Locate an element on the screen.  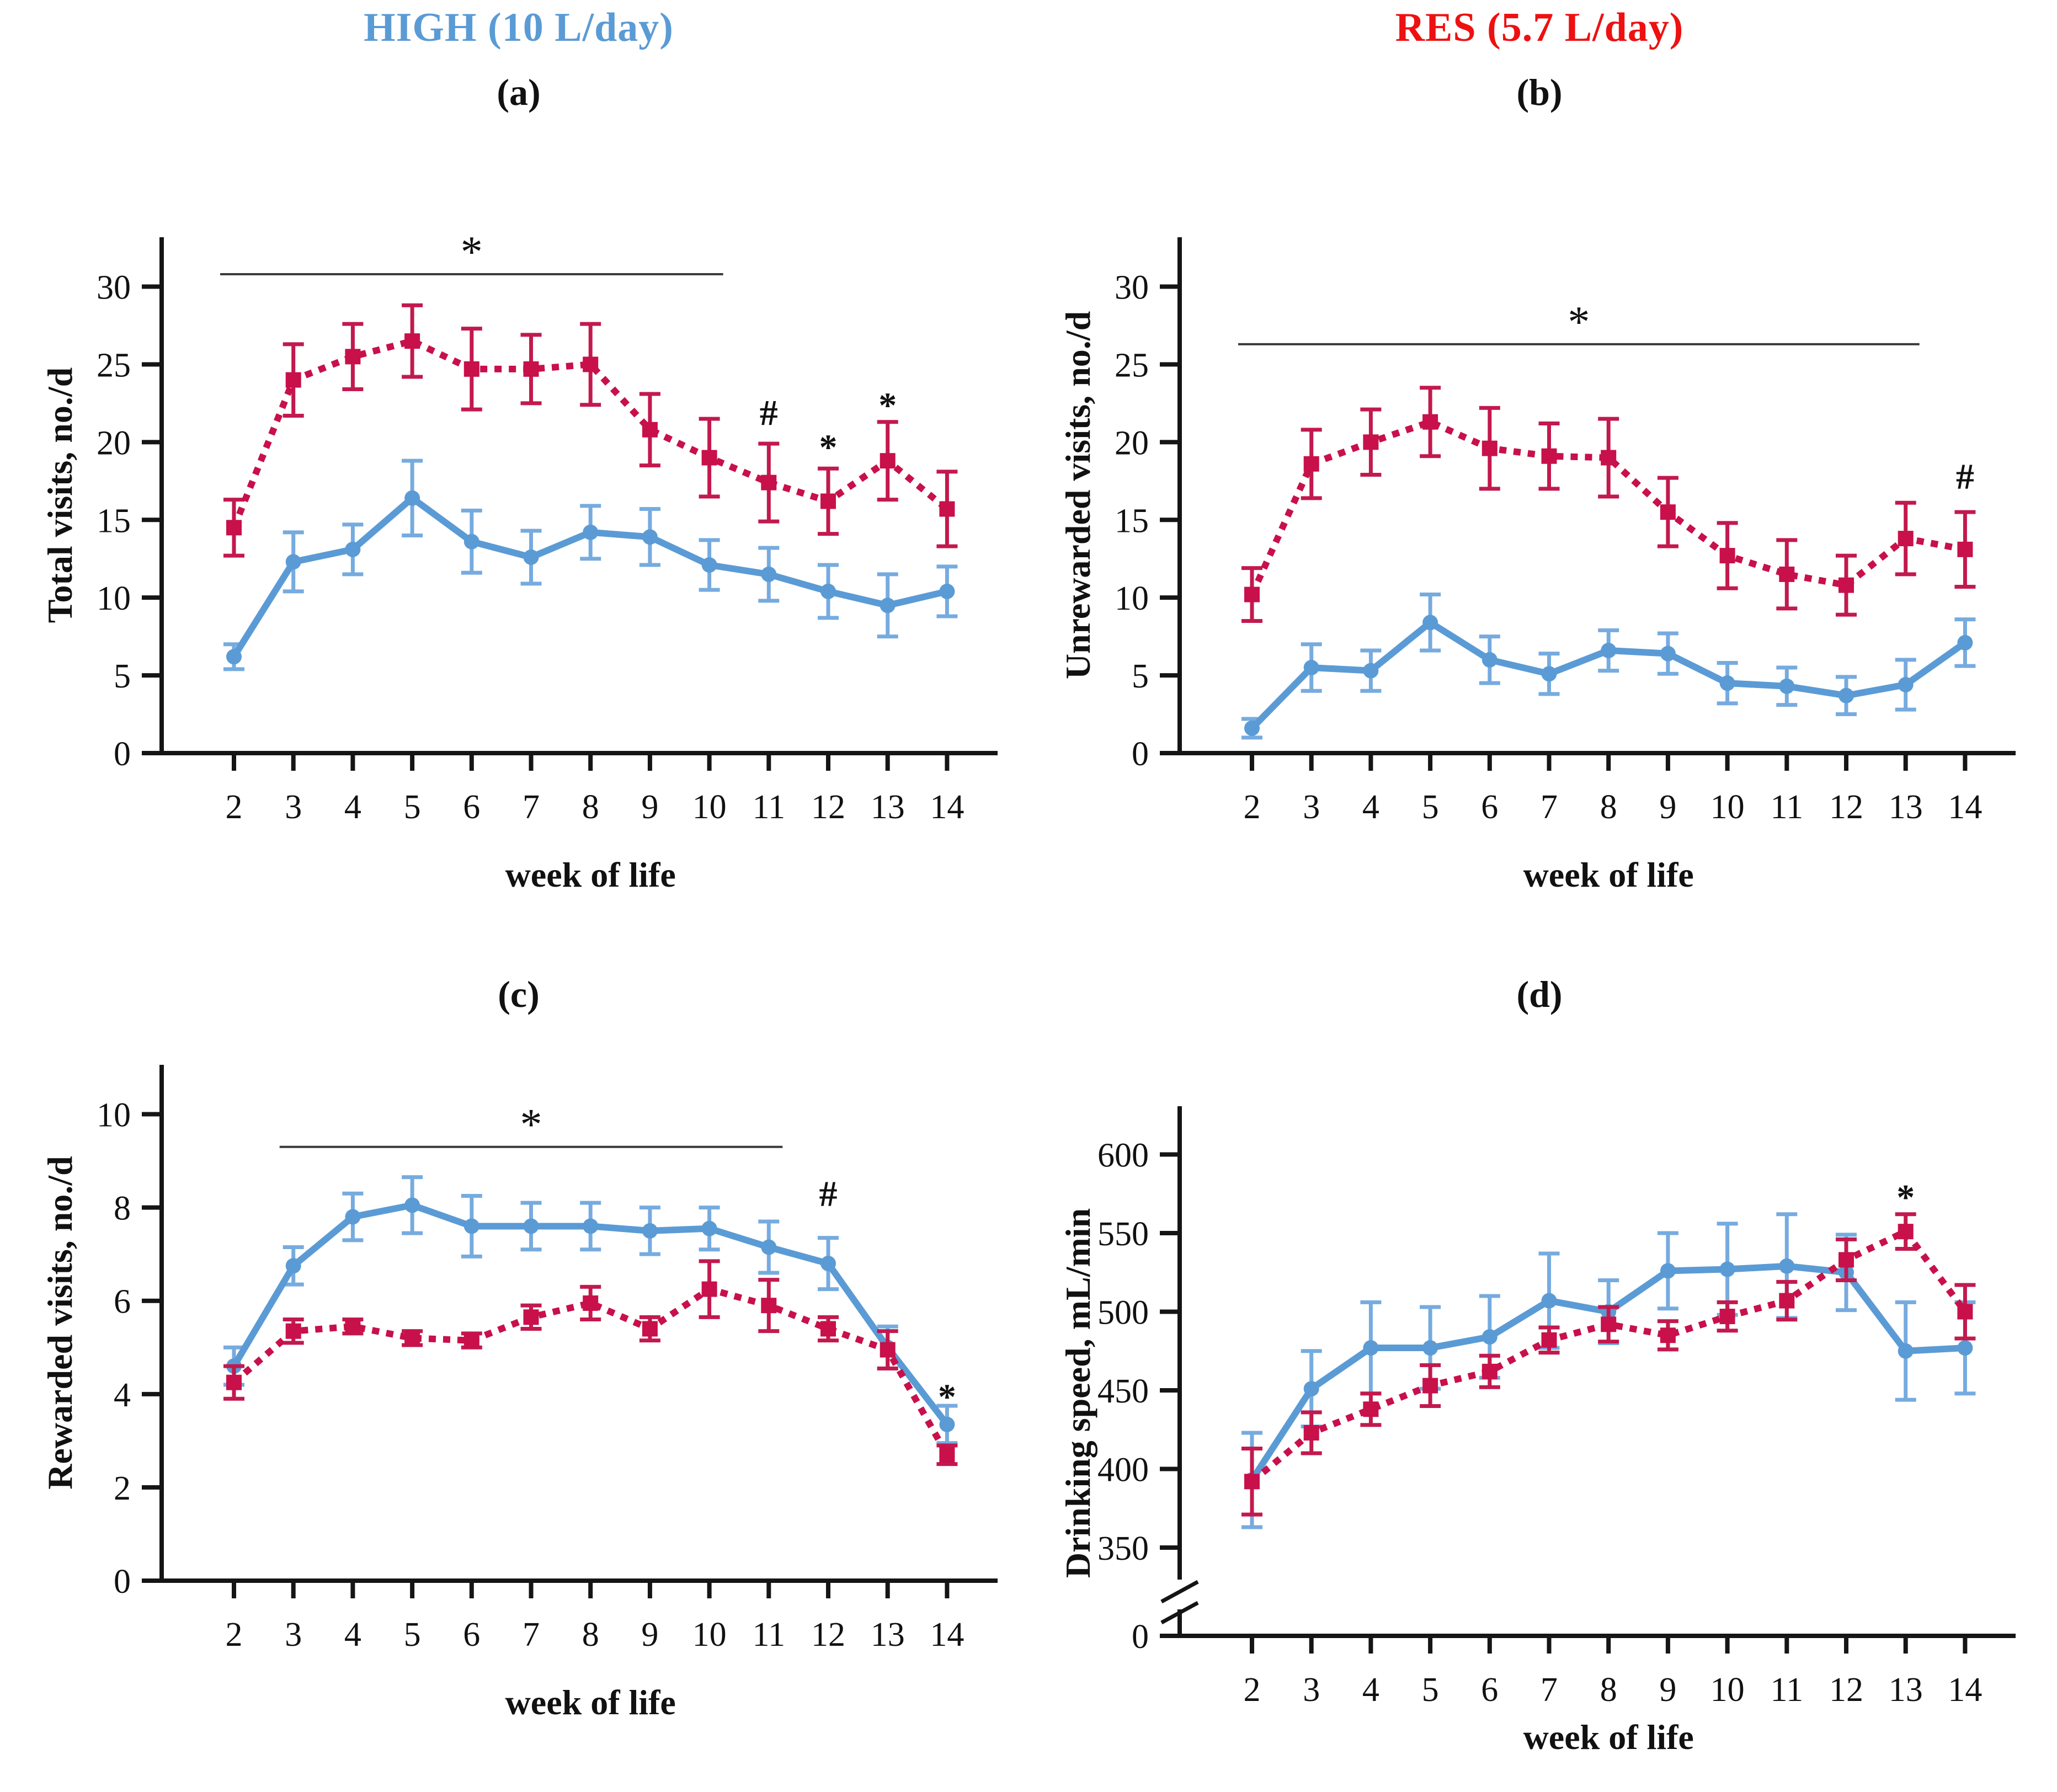
annotation-hash: # is located at coordinates (828, 1194).